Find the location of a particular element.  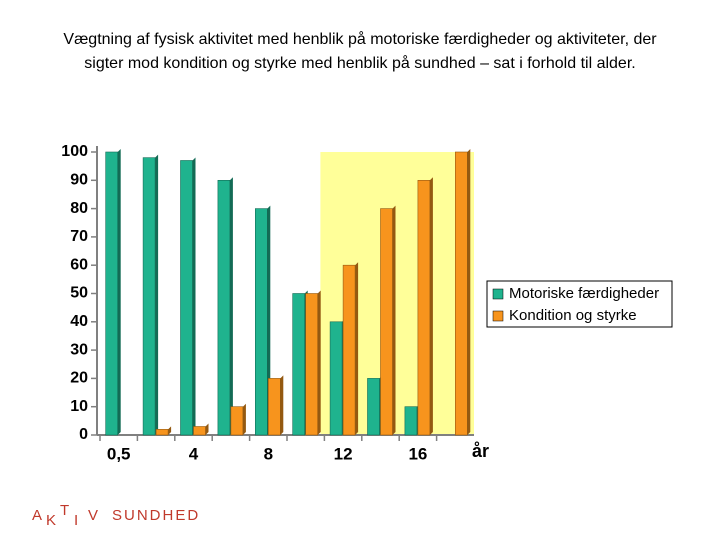

y-tick-label: 60 is located at coordinates (79, 264).